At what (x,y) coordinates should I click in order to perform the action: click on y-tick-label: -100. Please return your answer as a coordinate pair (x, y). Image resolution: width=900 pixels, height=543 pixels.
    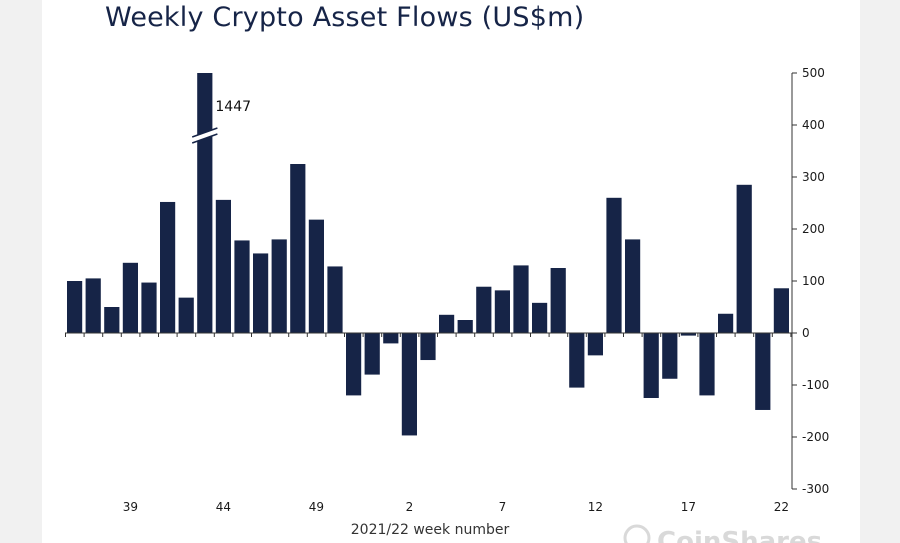
    Looking at the image, I should click on (815, 385).